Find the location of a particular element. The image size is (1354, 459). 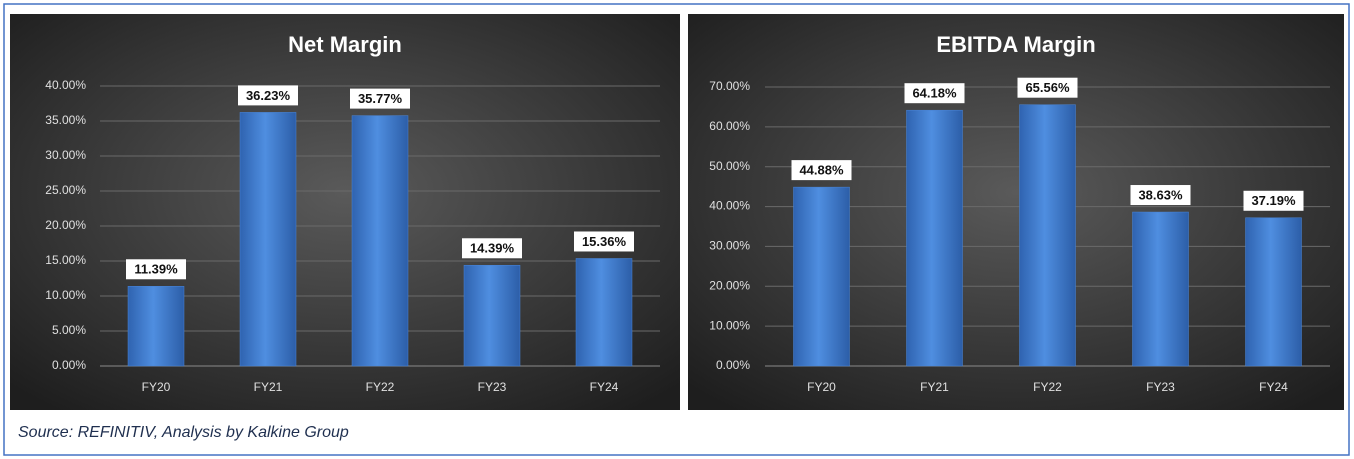

data-label: 44.88% is located at coordinates (821, 170).